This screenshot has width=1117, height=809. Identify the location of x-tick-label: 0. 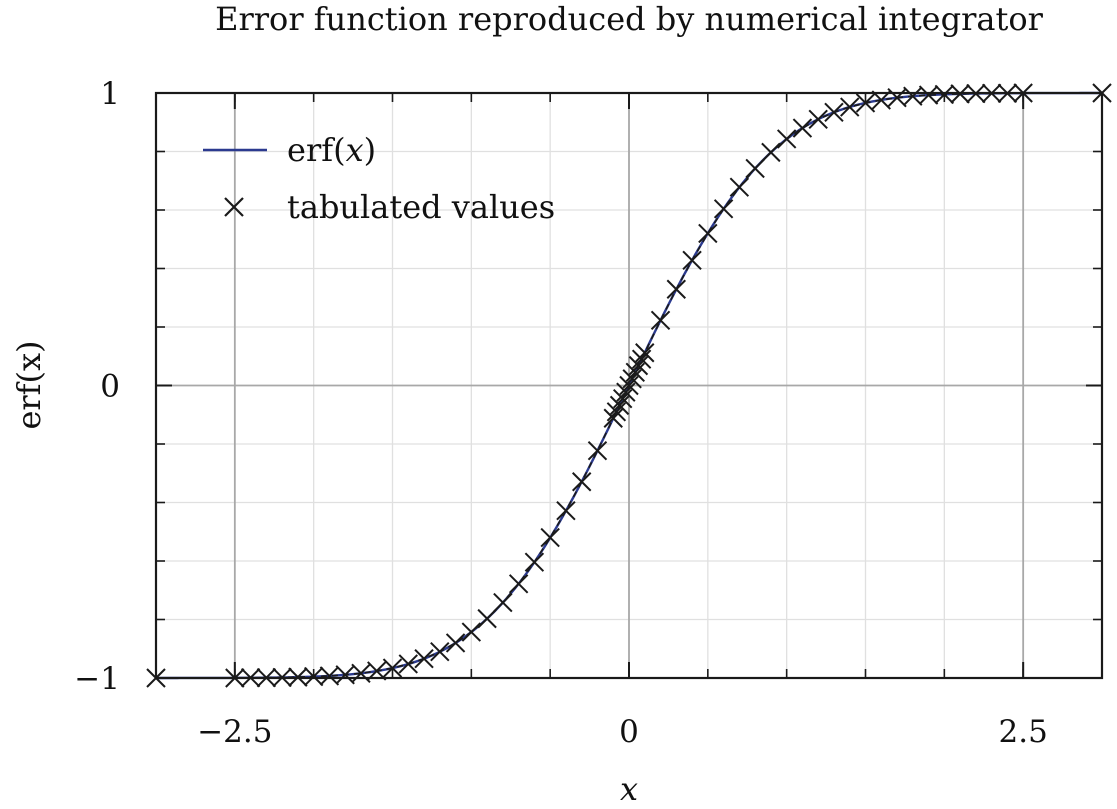
(629, 732).